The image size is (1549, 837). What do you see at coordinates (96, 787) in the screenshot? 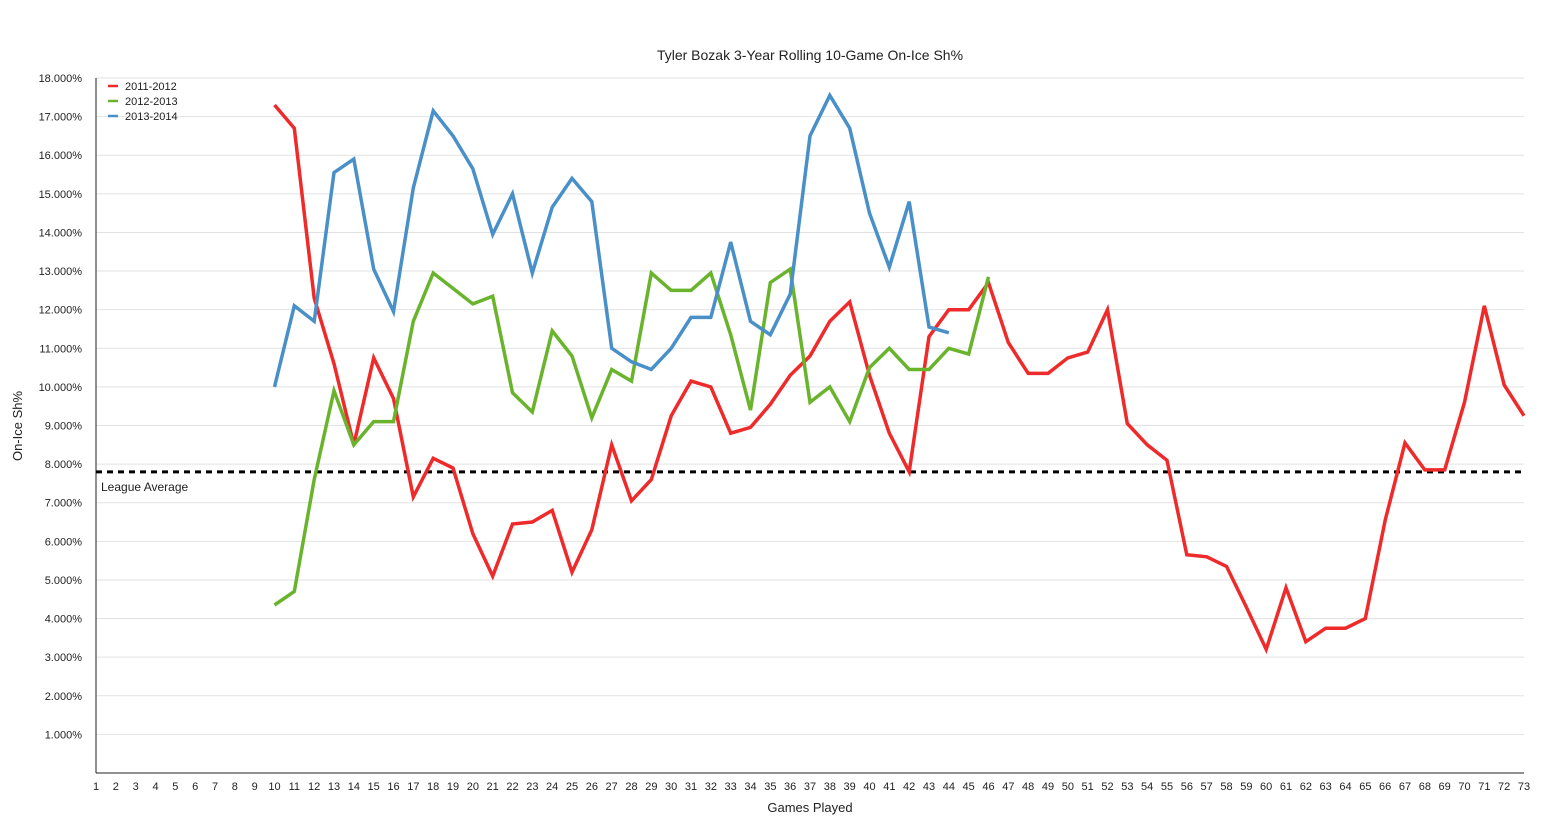
I see `x-tick-label: 1` at bounding box center [96, 787].